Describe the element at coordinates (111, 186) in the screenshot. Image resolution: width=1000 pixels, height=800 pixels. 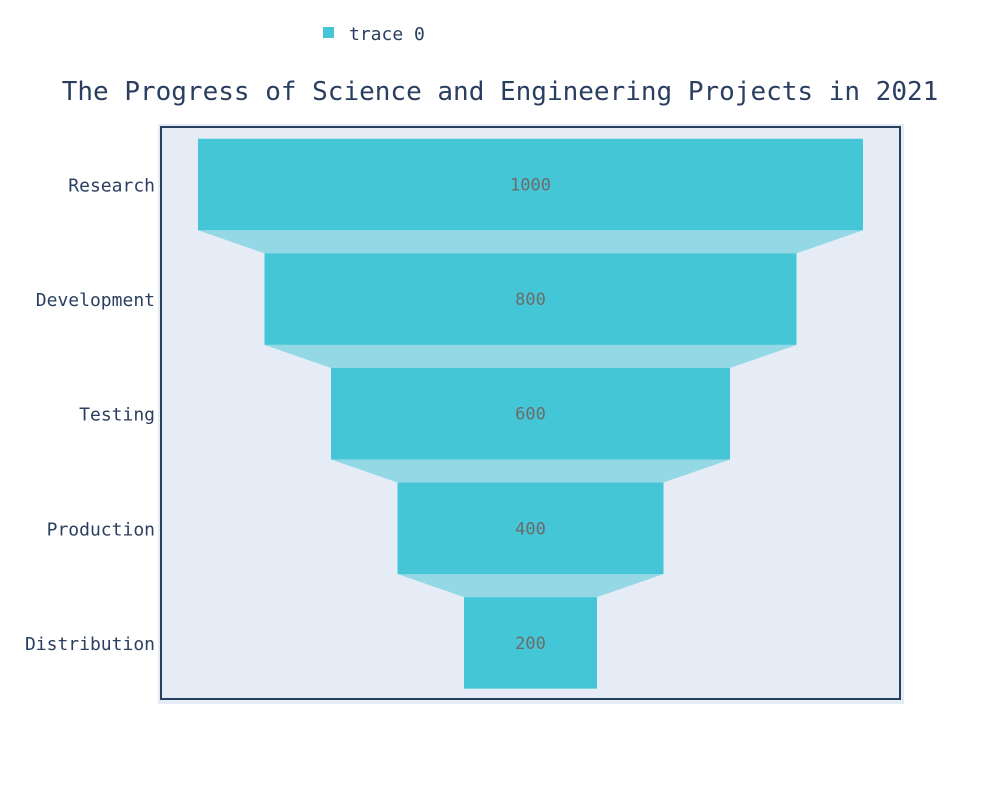
I see `y-tick-label: Research` at that location.